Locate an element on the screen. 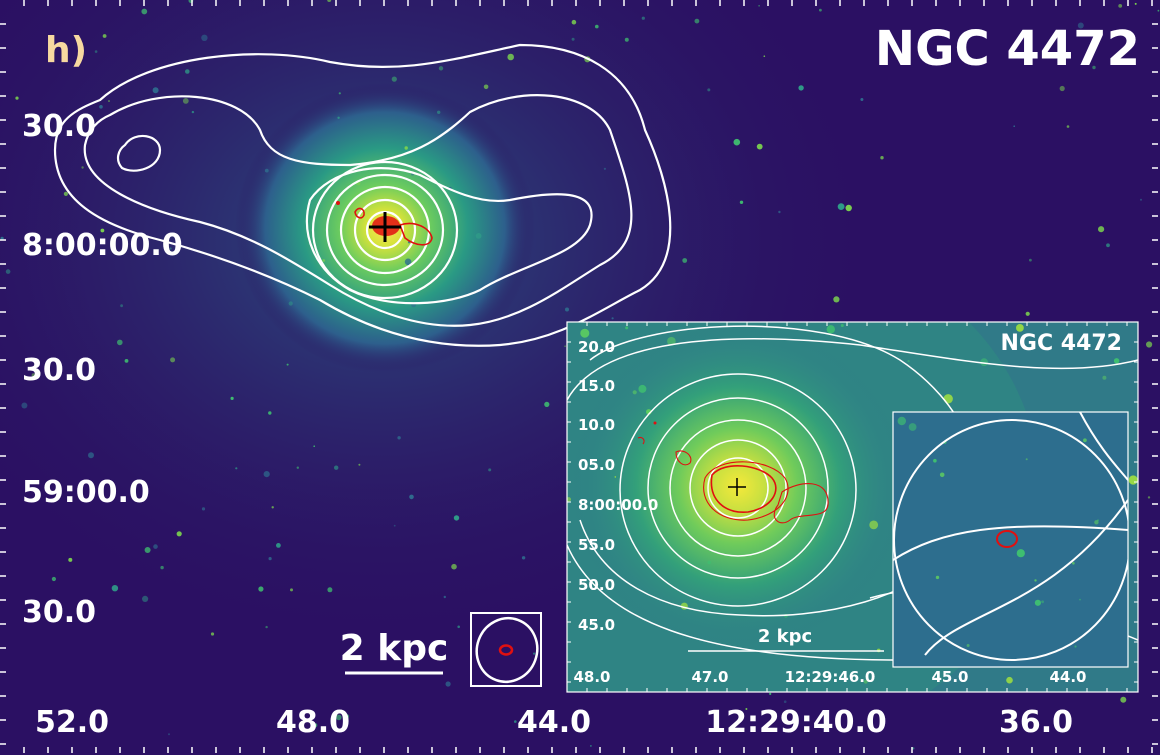 The height and width of the screenshot is (755, 1160). panel-label: h) is located at coordinates (66, 50).